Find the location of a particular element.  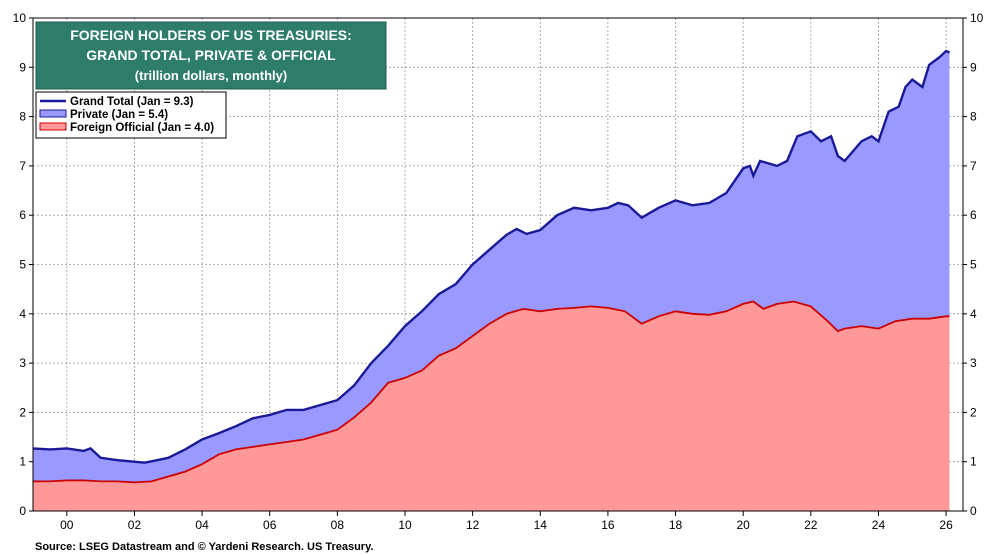

y-tick-label-left: 2 is located at coordinates (22, 412).